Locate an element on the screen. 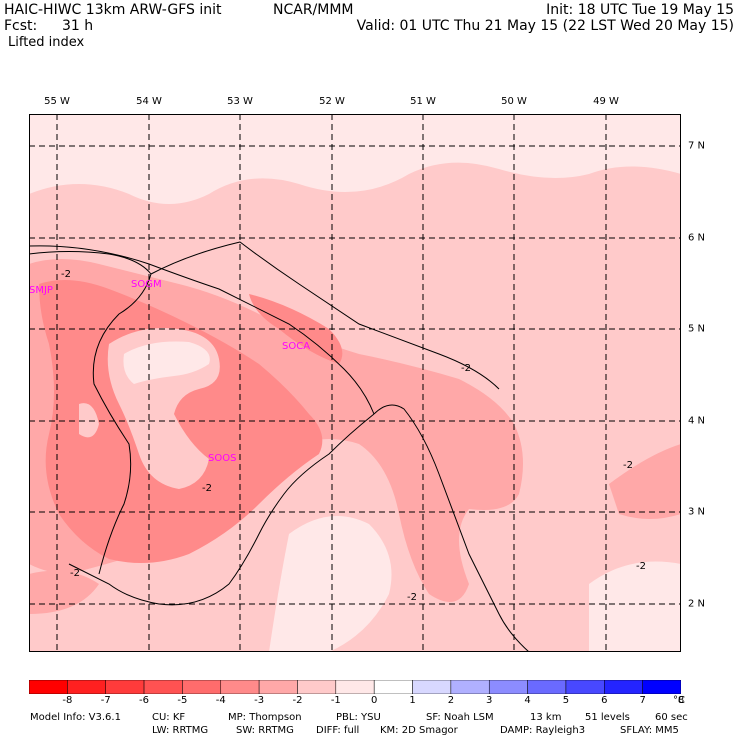  lon-label-53w: 53 W is located at coordinates (240, 101).